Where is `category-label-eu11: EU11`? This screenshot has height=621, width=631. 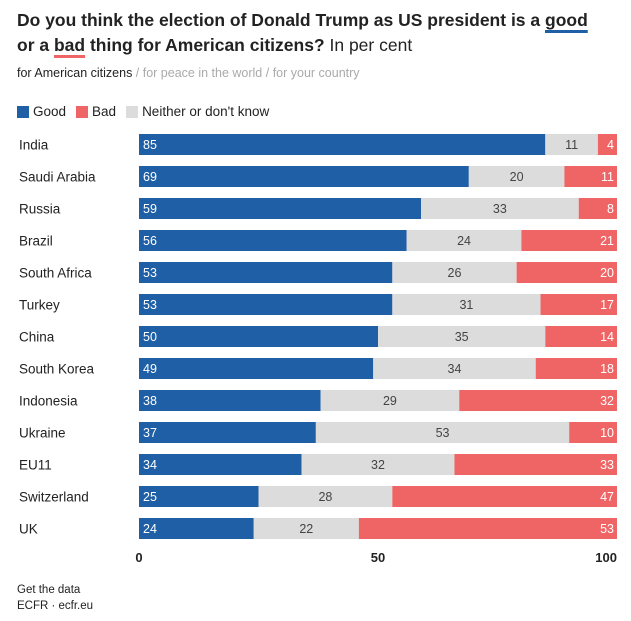
category-label-eu11: EU11 is located at coordinates (35, 465).